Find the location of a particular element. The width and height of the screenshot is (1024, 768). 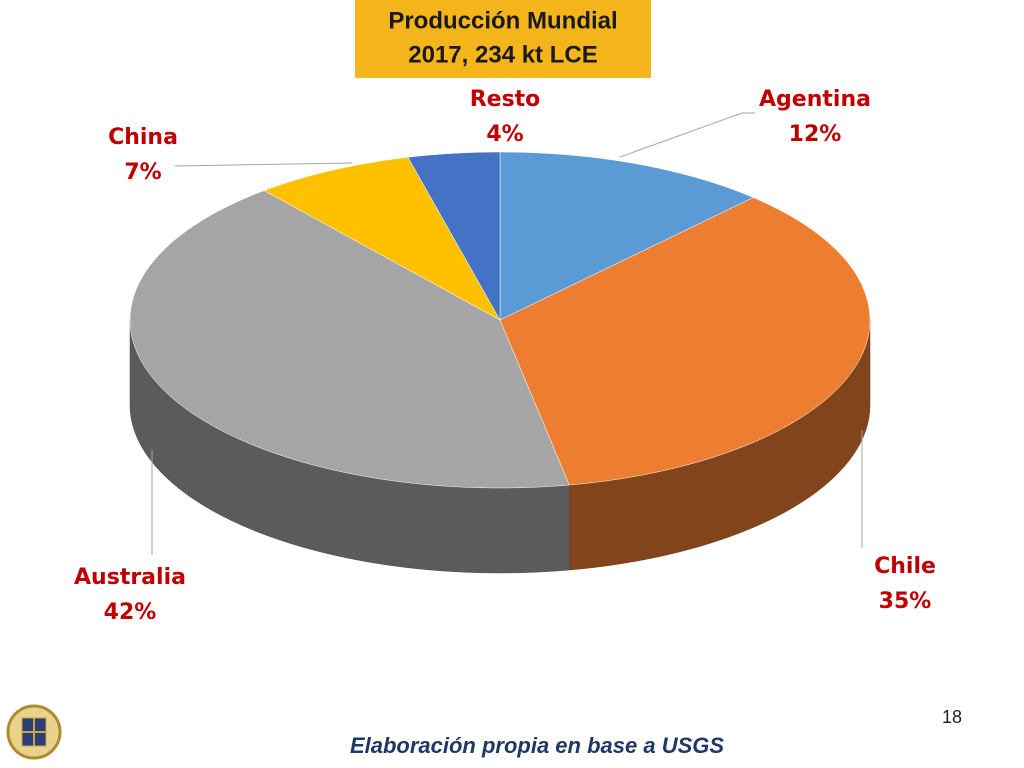

slice-value-label: 35% is located at coordinates (905, 601).